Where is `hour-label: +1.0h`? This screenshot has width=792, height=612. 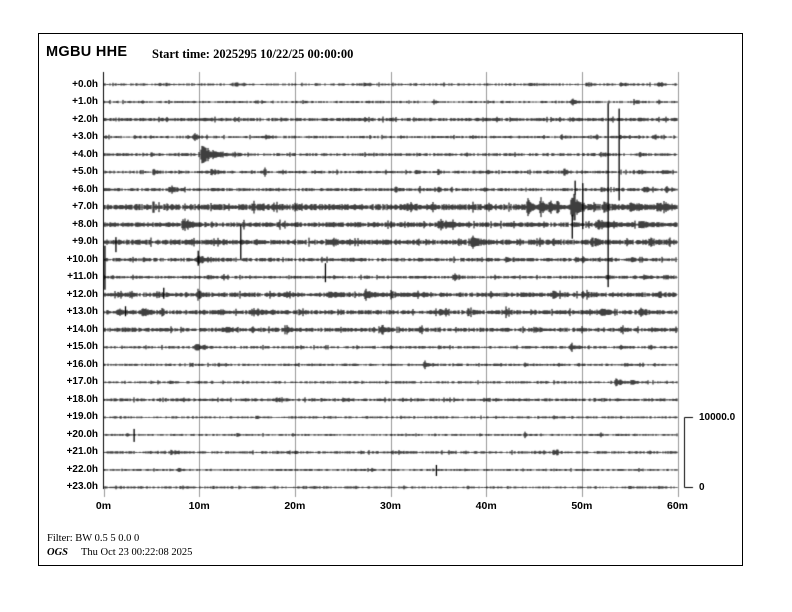
hour-label: +1.0h is located at coordinates (85, 102).